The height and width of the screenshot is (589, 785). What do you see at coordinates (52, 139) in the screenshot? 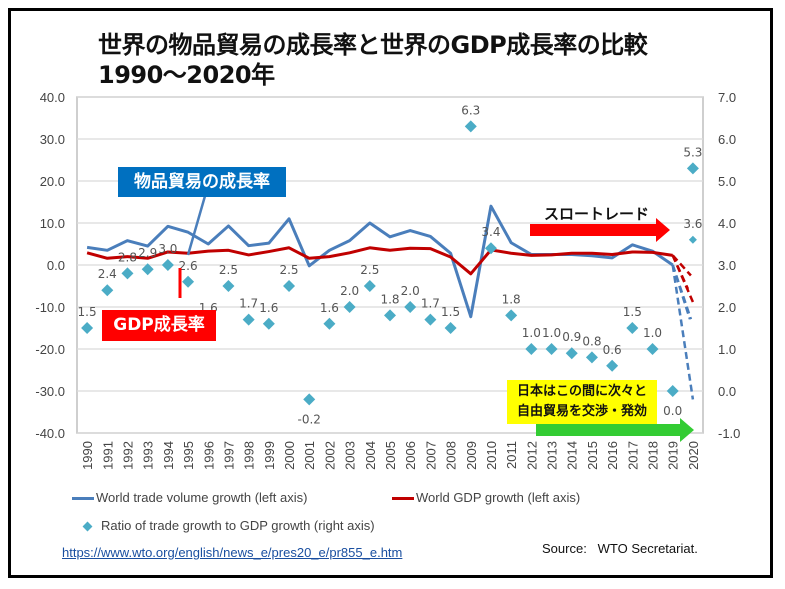
I see `left-axis-tick-label: 30.0` at bounding box center [52, 139].